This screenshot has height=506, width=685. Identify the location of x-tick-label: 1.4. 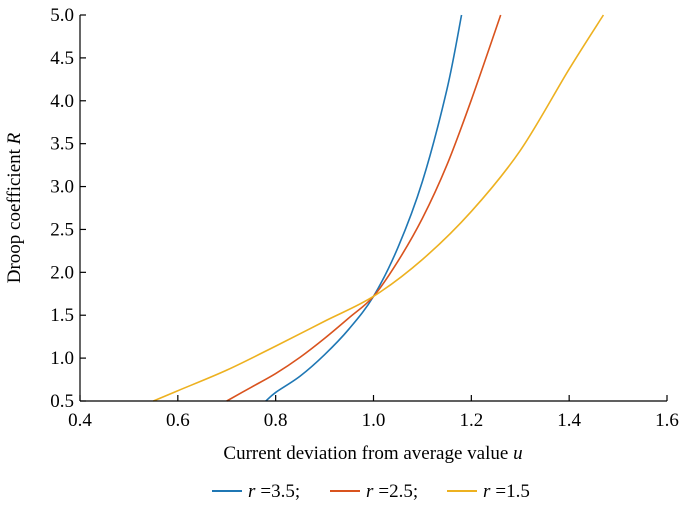
(569, 420).